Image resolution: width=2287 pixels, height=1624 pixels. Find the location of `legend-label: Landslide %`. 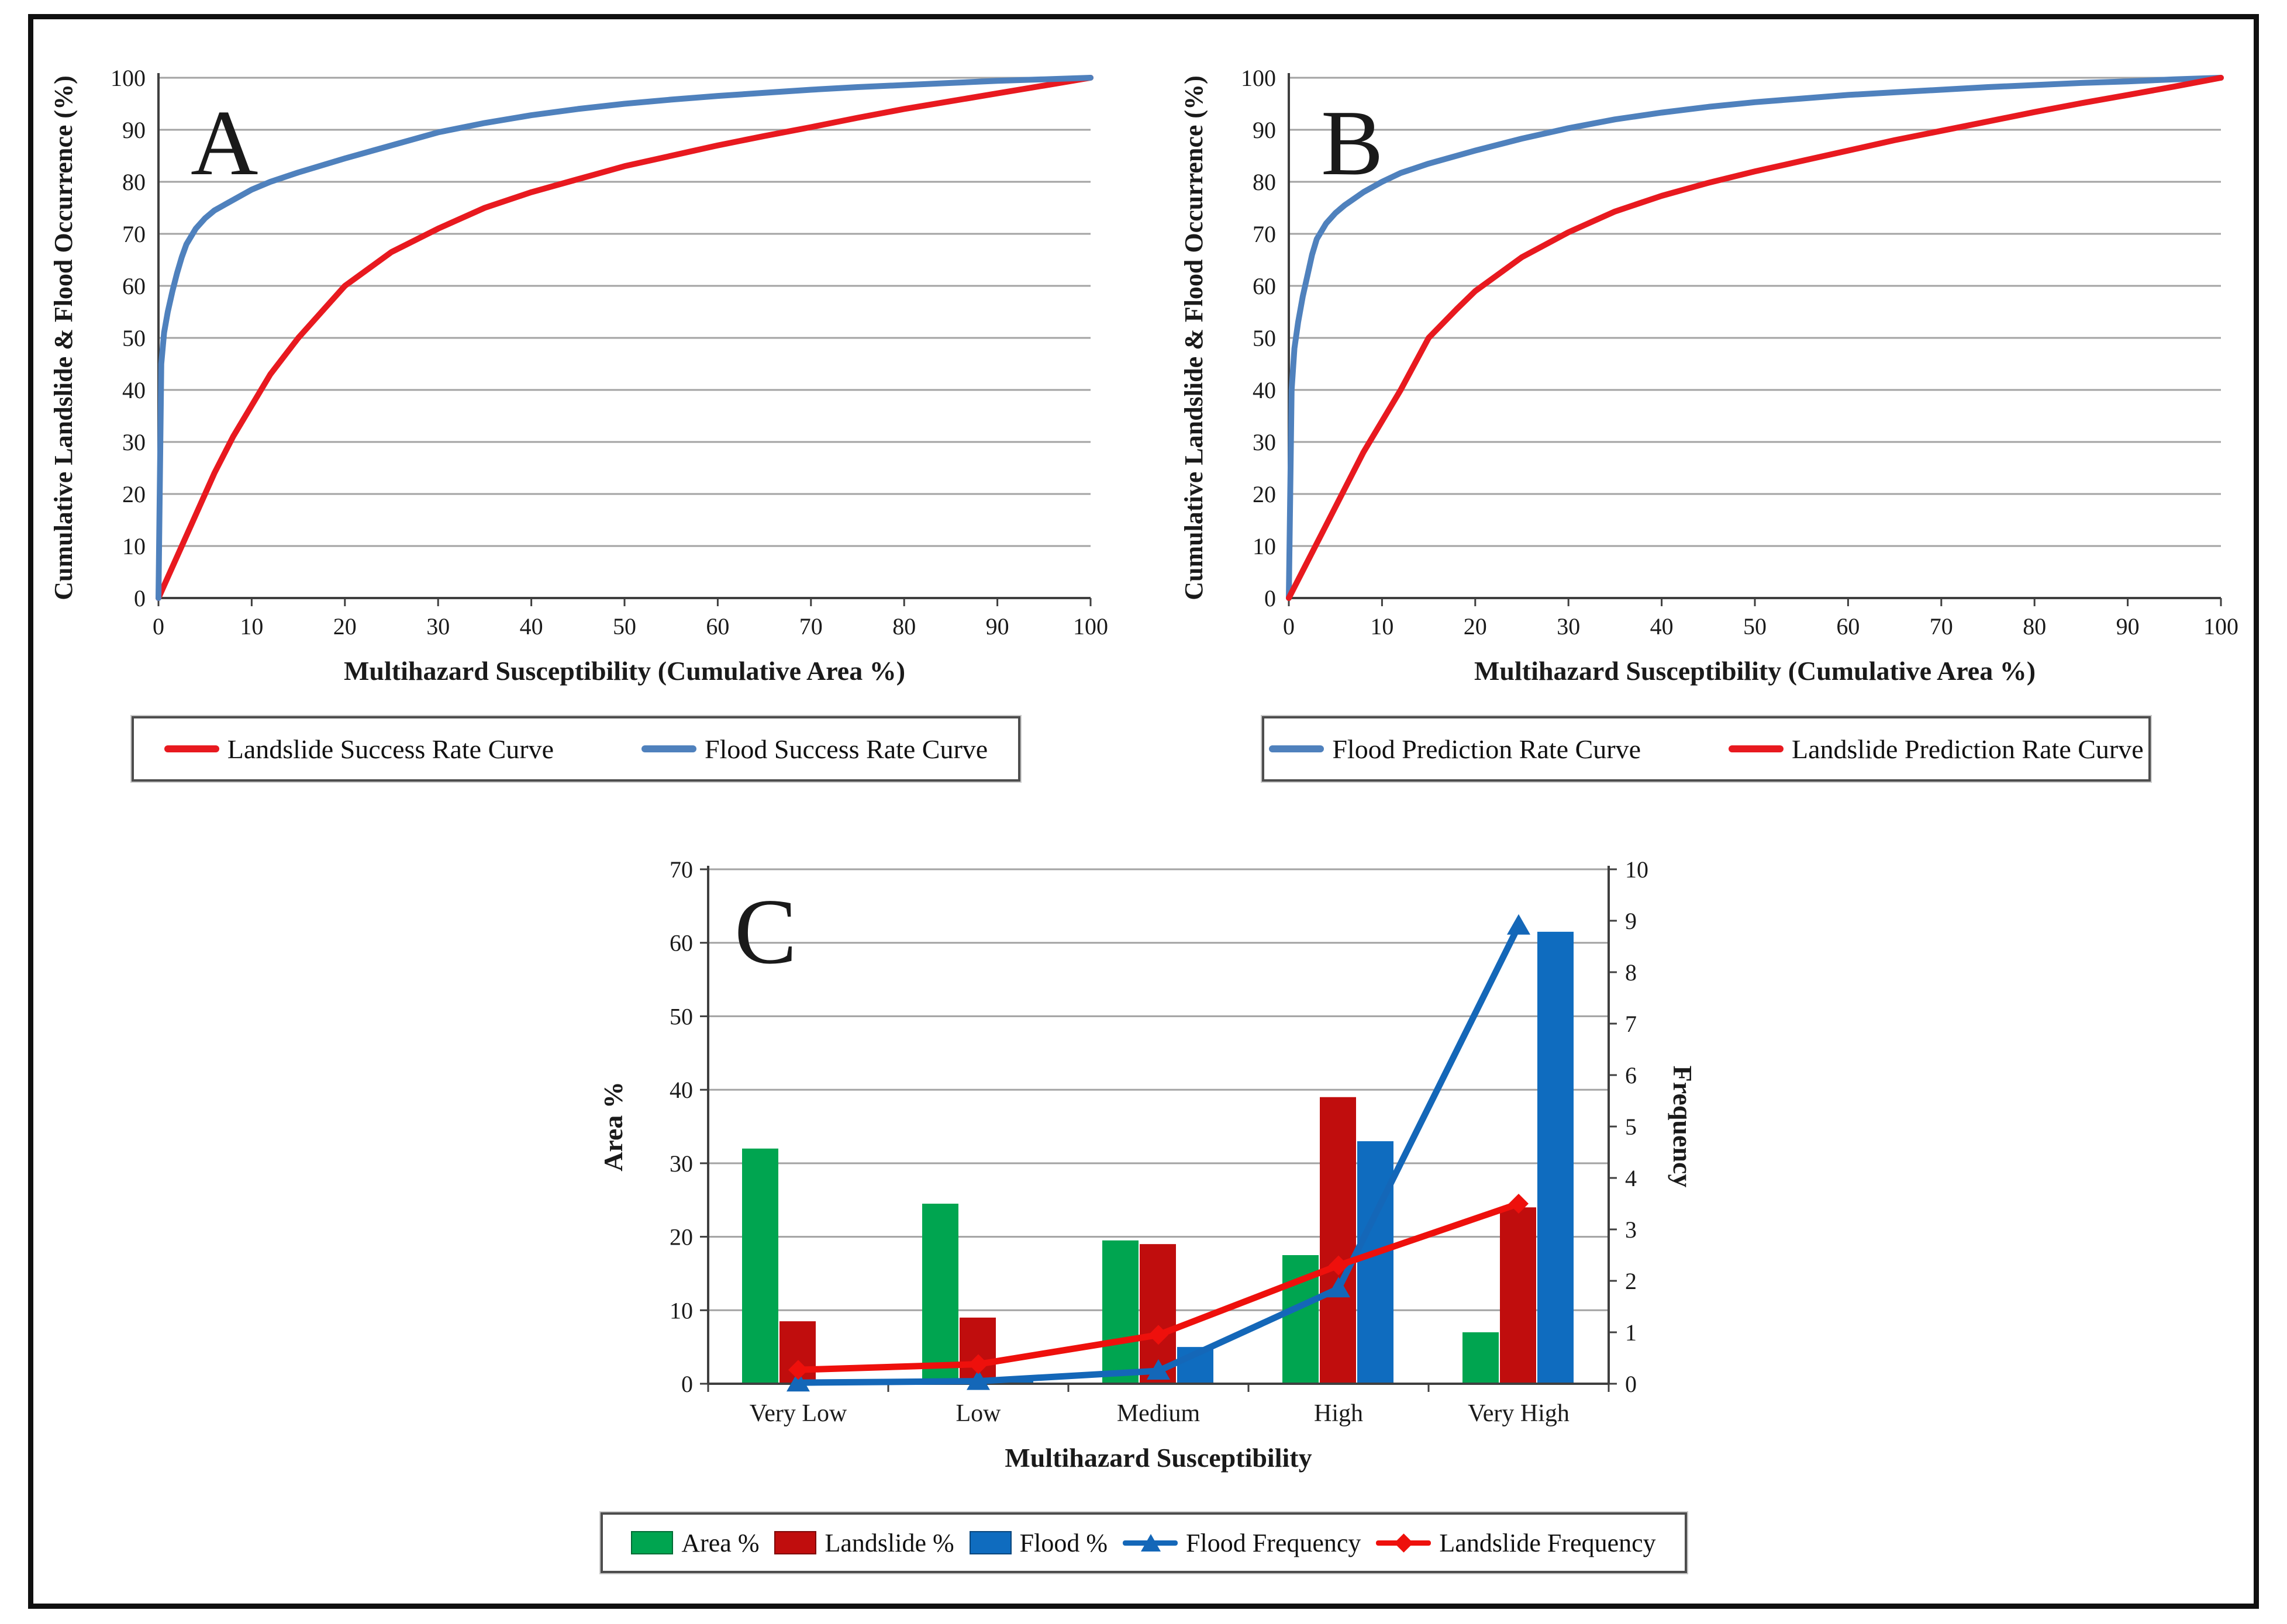

legend-label: Landslide % is located at coordinates (889, 1543).